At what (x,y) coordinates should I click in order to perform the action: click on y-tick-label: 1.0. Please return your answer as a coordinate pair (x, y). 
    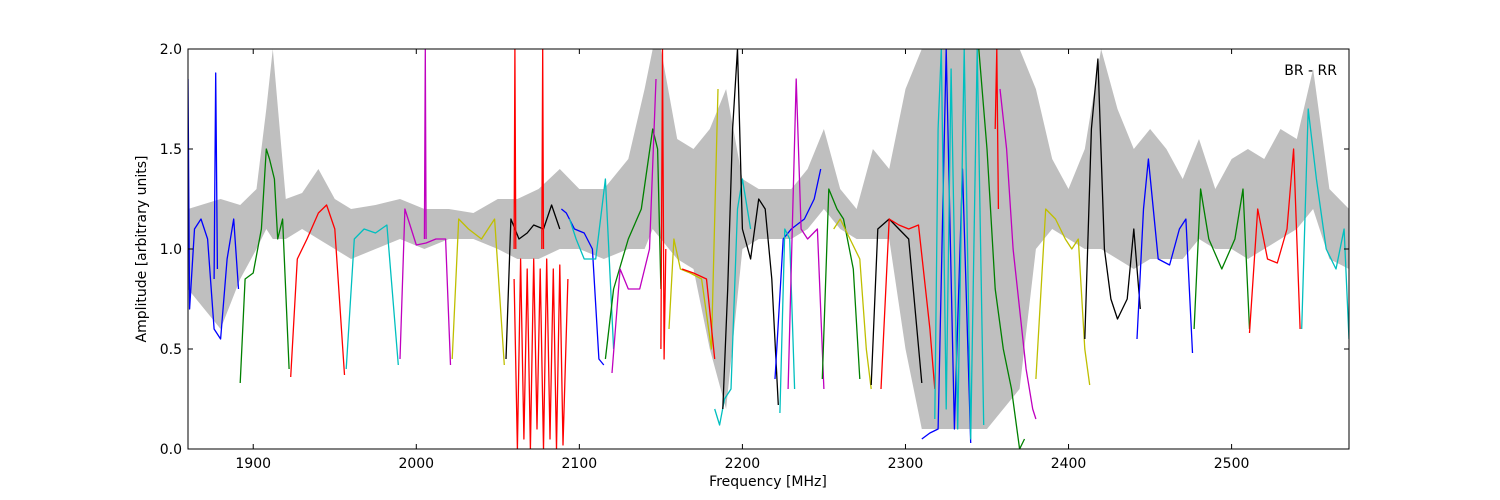
    Looking at the image, I should click on (171, 250).